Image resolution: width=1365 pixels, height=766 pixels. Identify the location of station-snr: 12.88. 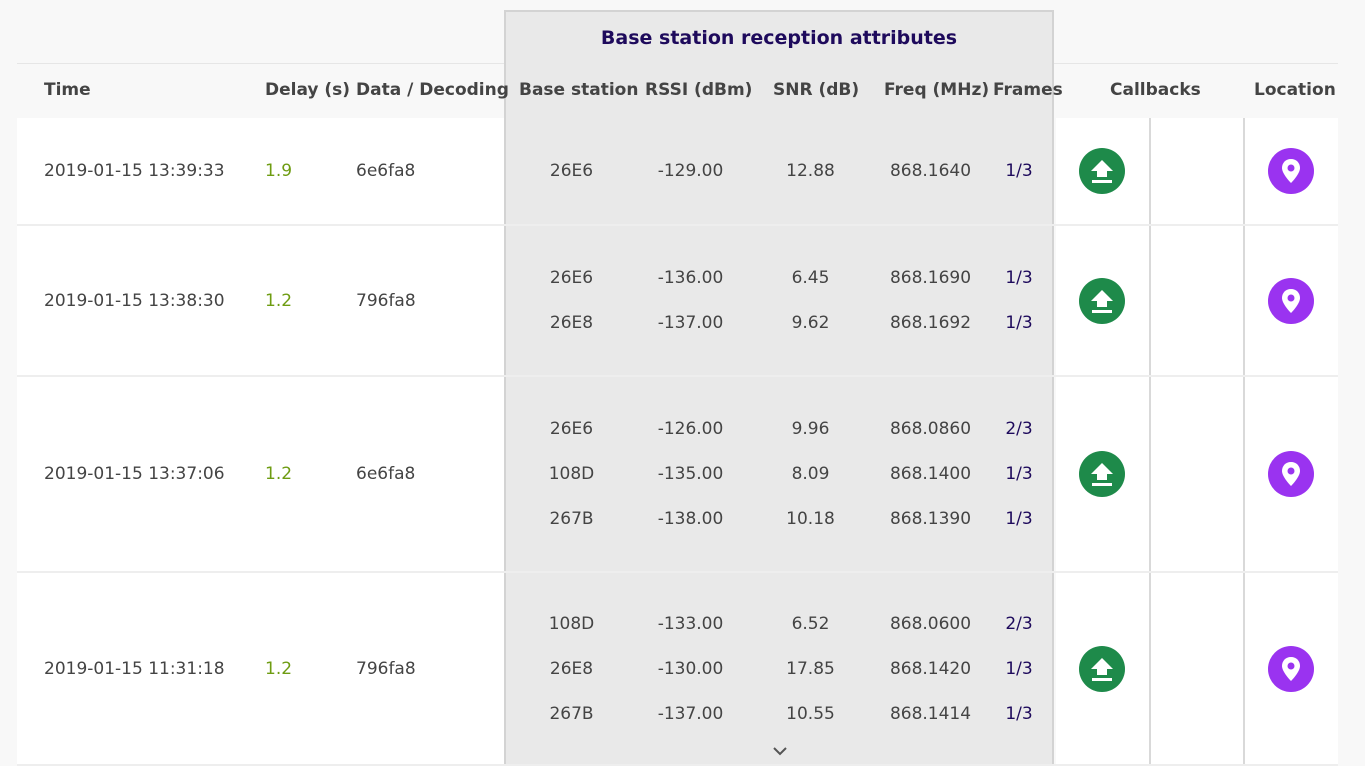
(810, 171).